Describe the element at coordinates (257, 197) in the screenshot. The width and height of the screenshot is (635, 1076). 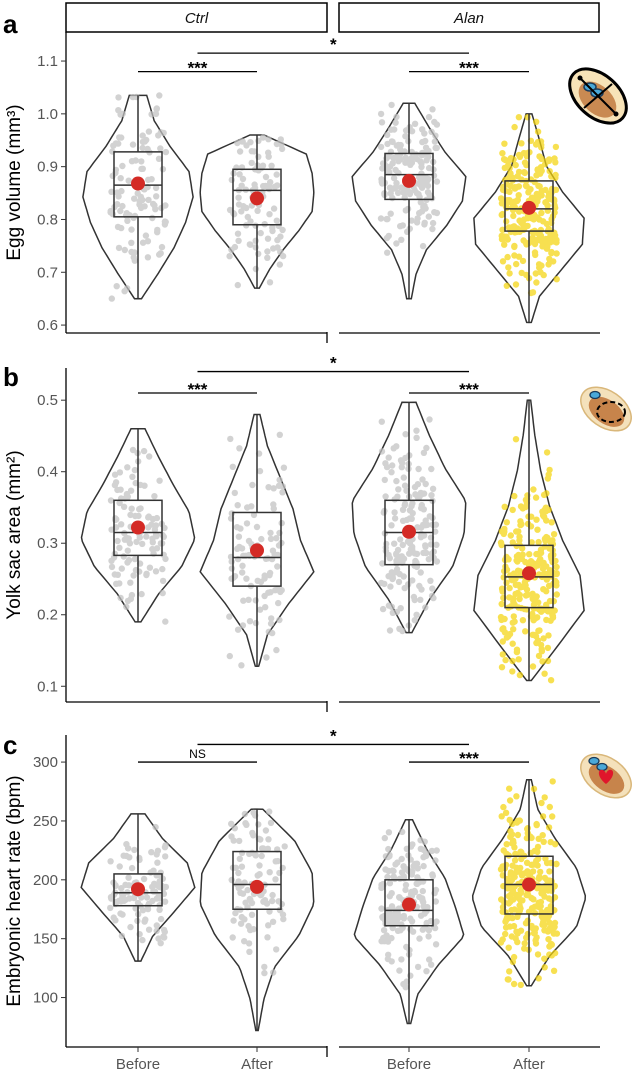
I see `box-ctrl-after` at that location.